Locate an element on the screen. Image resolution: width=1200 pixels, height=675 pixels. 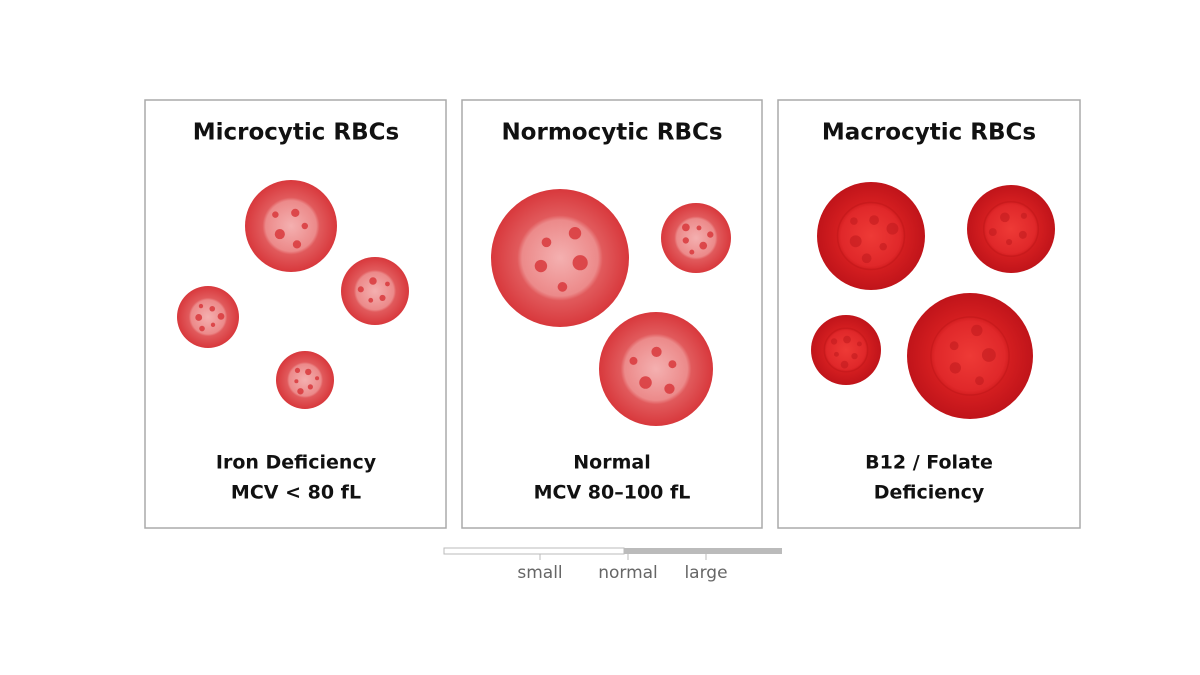
panel-caption: MCV < 80 fL is located at coordinates (296, 493).